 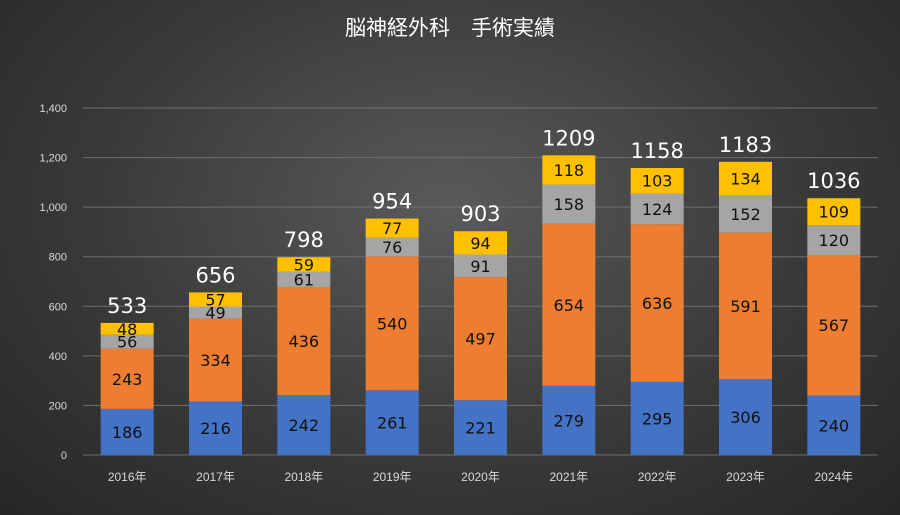 I want to click on segment-value-label: 77, so click(x=392, y=228).